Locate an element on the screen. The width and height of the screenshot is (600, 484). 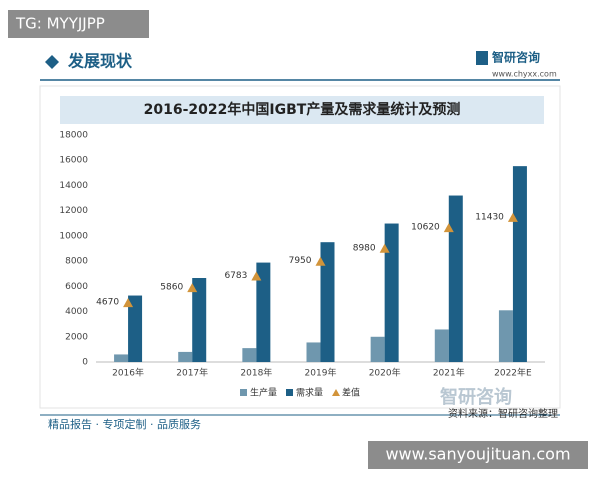
difference-label: 7950 is located at coordinates (300, 261).